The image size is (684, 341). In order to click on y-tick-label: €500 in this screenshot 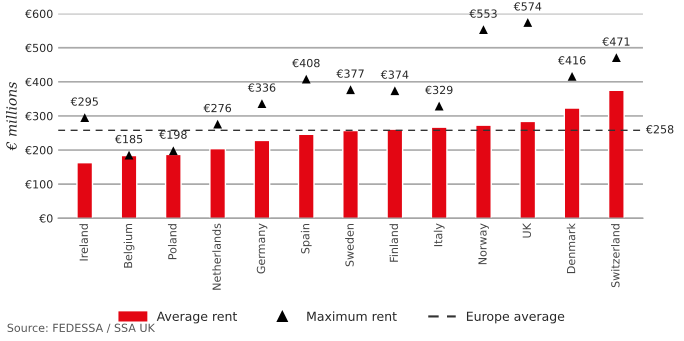, I will do `click(39, 48)`.